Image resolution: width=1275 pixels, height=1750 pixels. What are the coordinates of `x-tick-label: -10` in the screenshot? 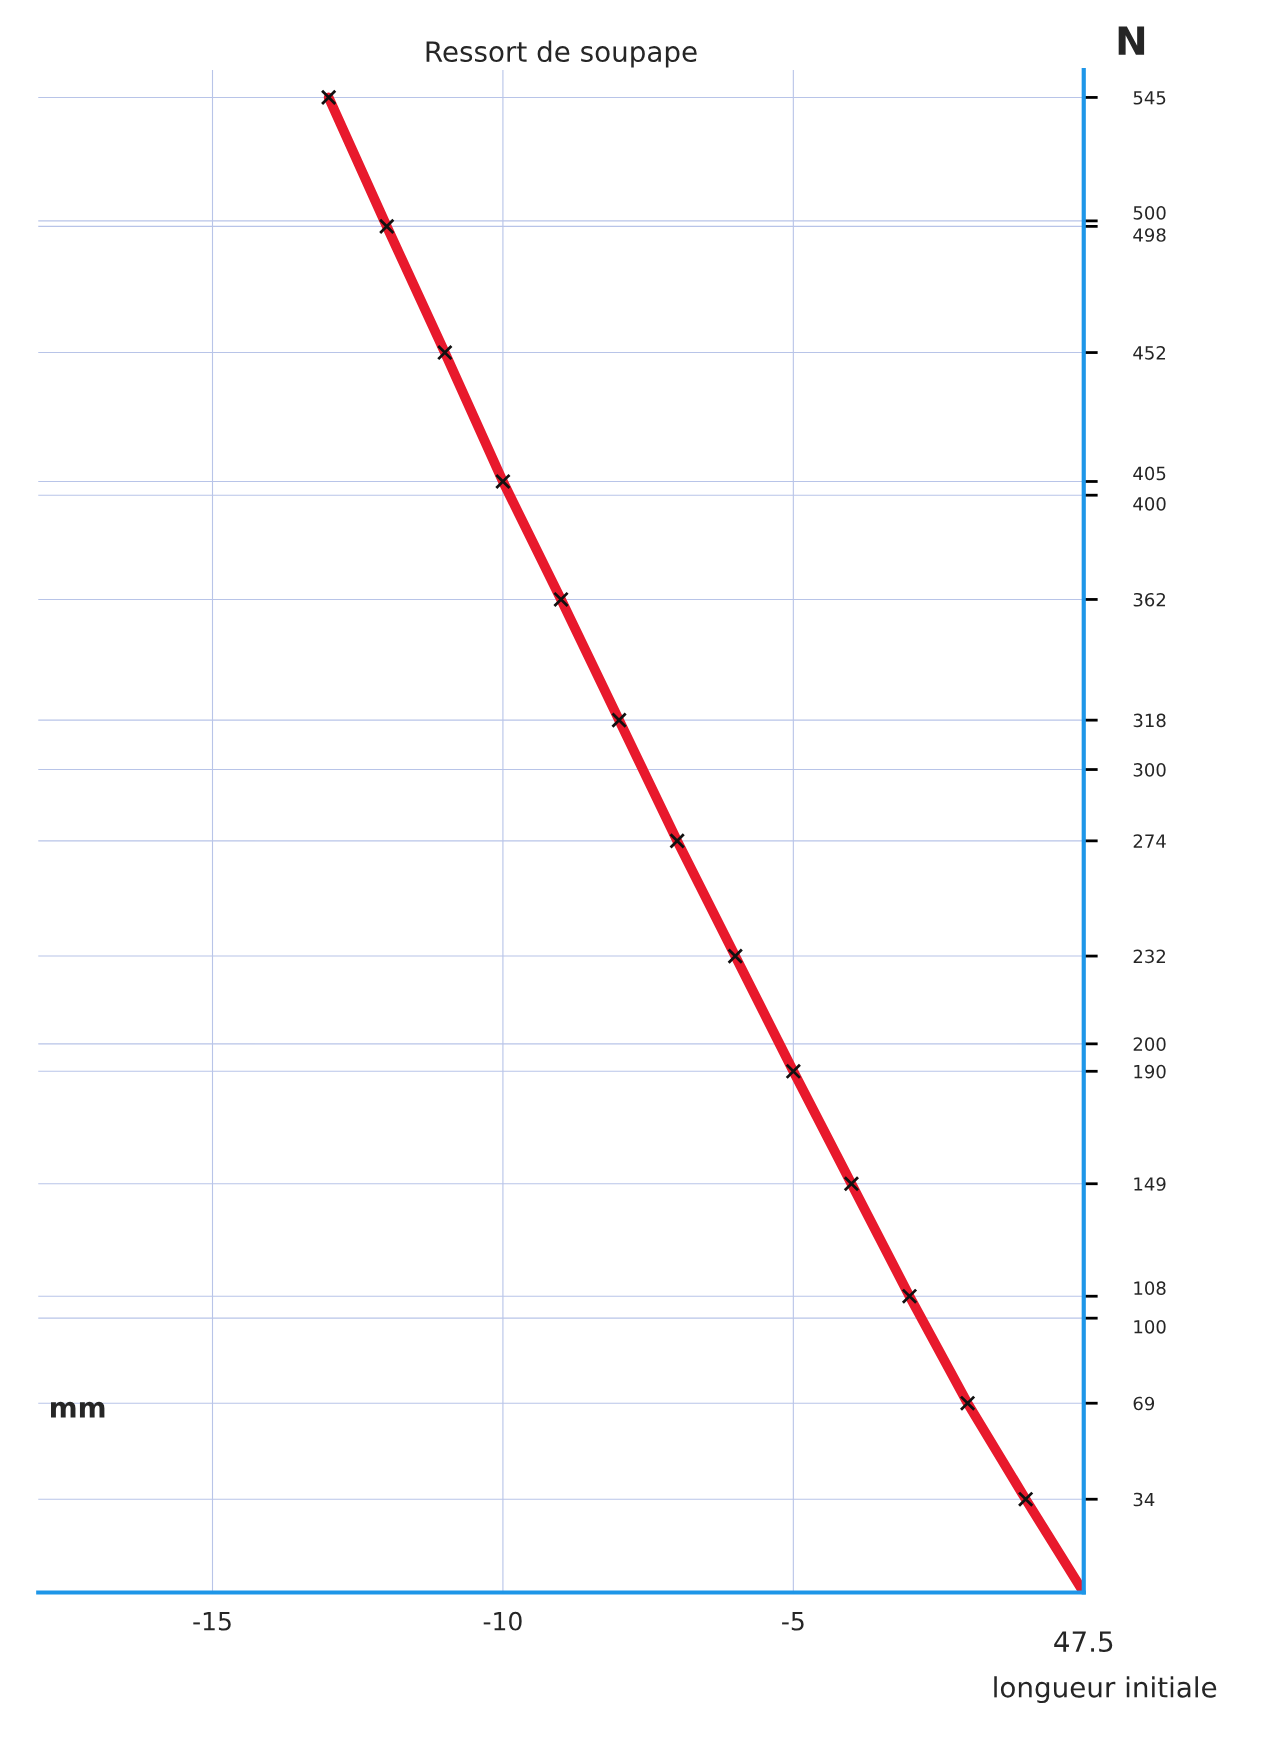 It's located at (502, 1621).